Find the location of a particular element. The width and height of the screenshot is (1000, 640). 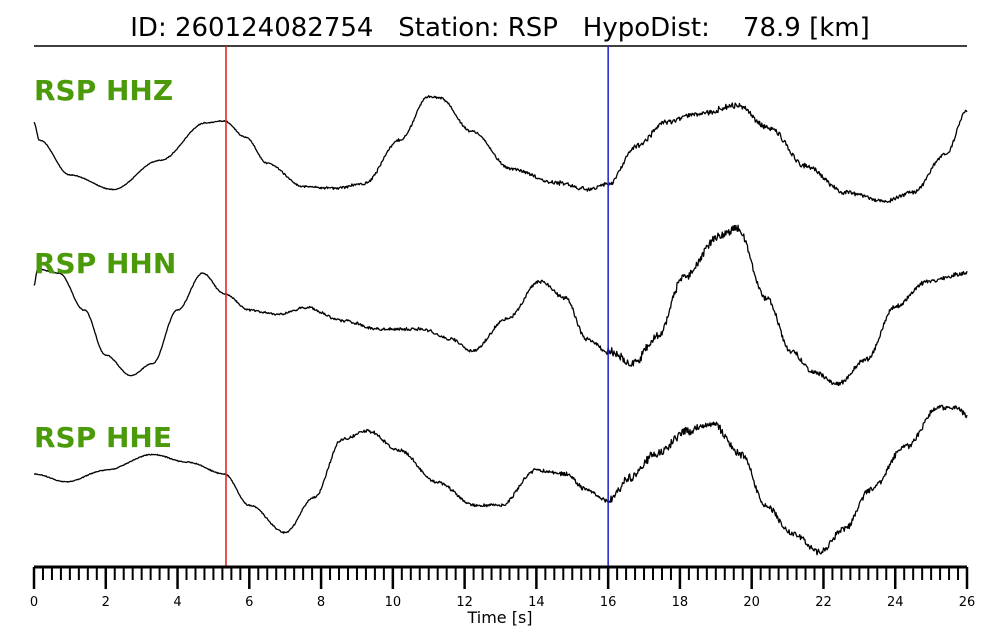

x-tick-label: 0 is located at coordinates (34, 602).